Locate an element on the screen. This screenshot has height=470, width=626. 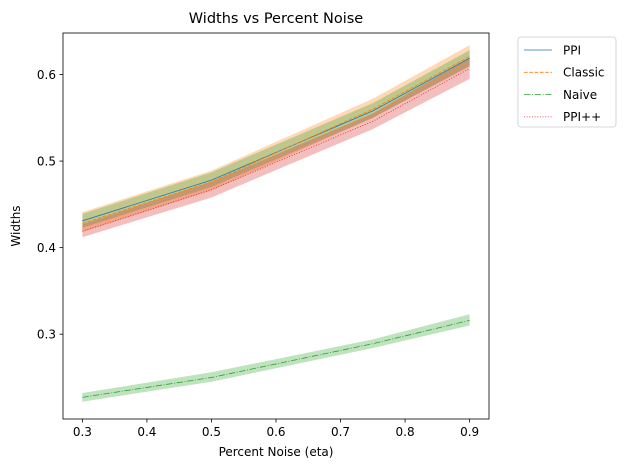
x-tick-label: 0.4 is located at coordinates (146, 432).